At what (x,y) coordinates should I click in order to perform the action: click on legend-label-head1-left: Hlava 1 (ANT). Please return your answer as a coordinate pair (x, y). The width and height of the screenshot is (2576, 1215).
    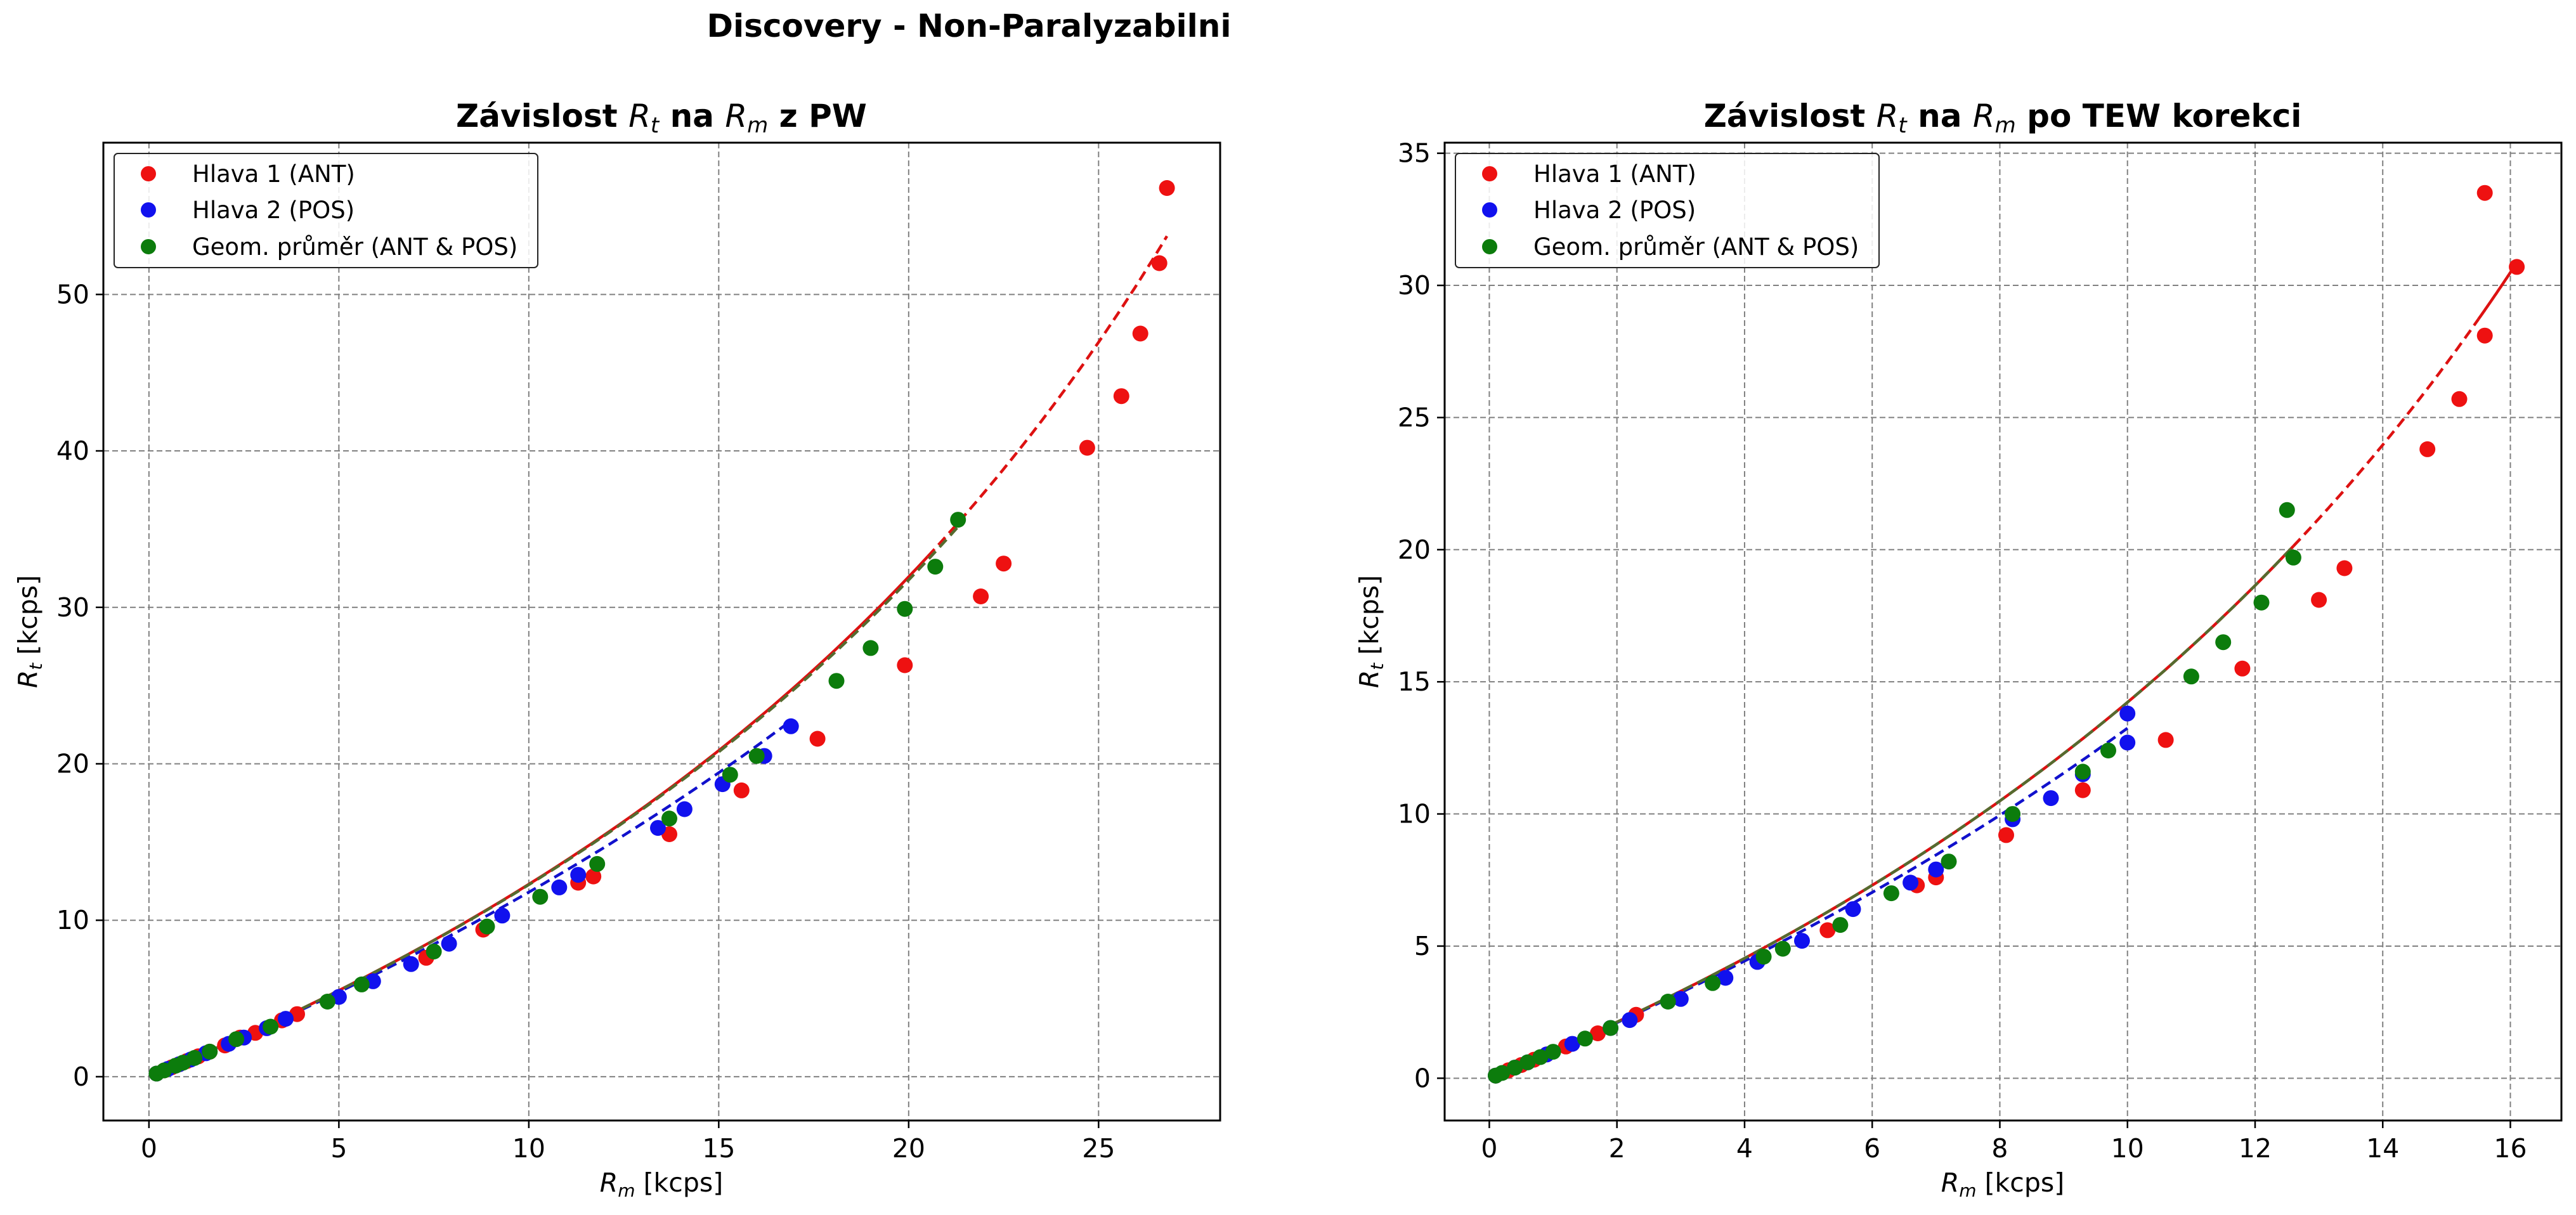
    Looking at the image, I should click on (274, 174).